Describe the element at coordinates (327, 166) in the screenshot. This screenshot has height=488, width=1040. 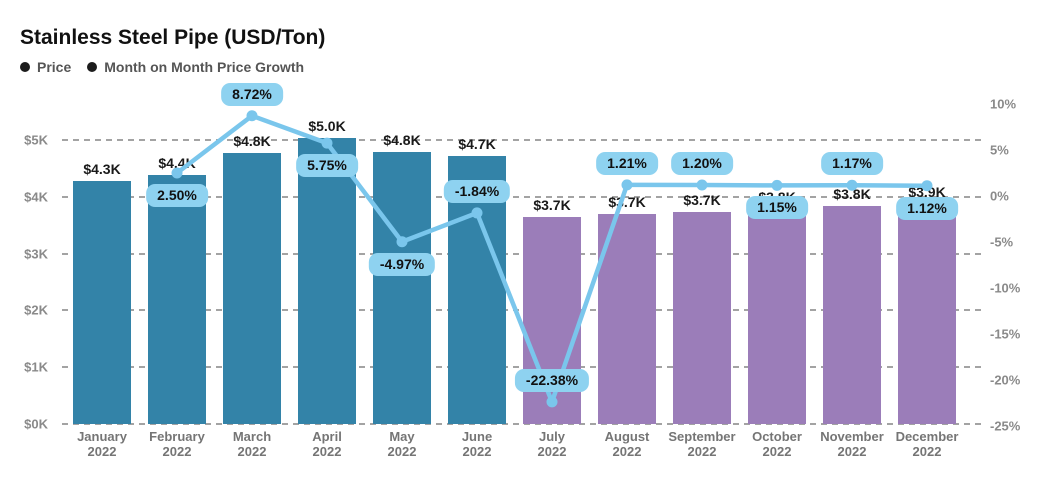
I see `growth-badge-april-2022: 5.75%` at that location.